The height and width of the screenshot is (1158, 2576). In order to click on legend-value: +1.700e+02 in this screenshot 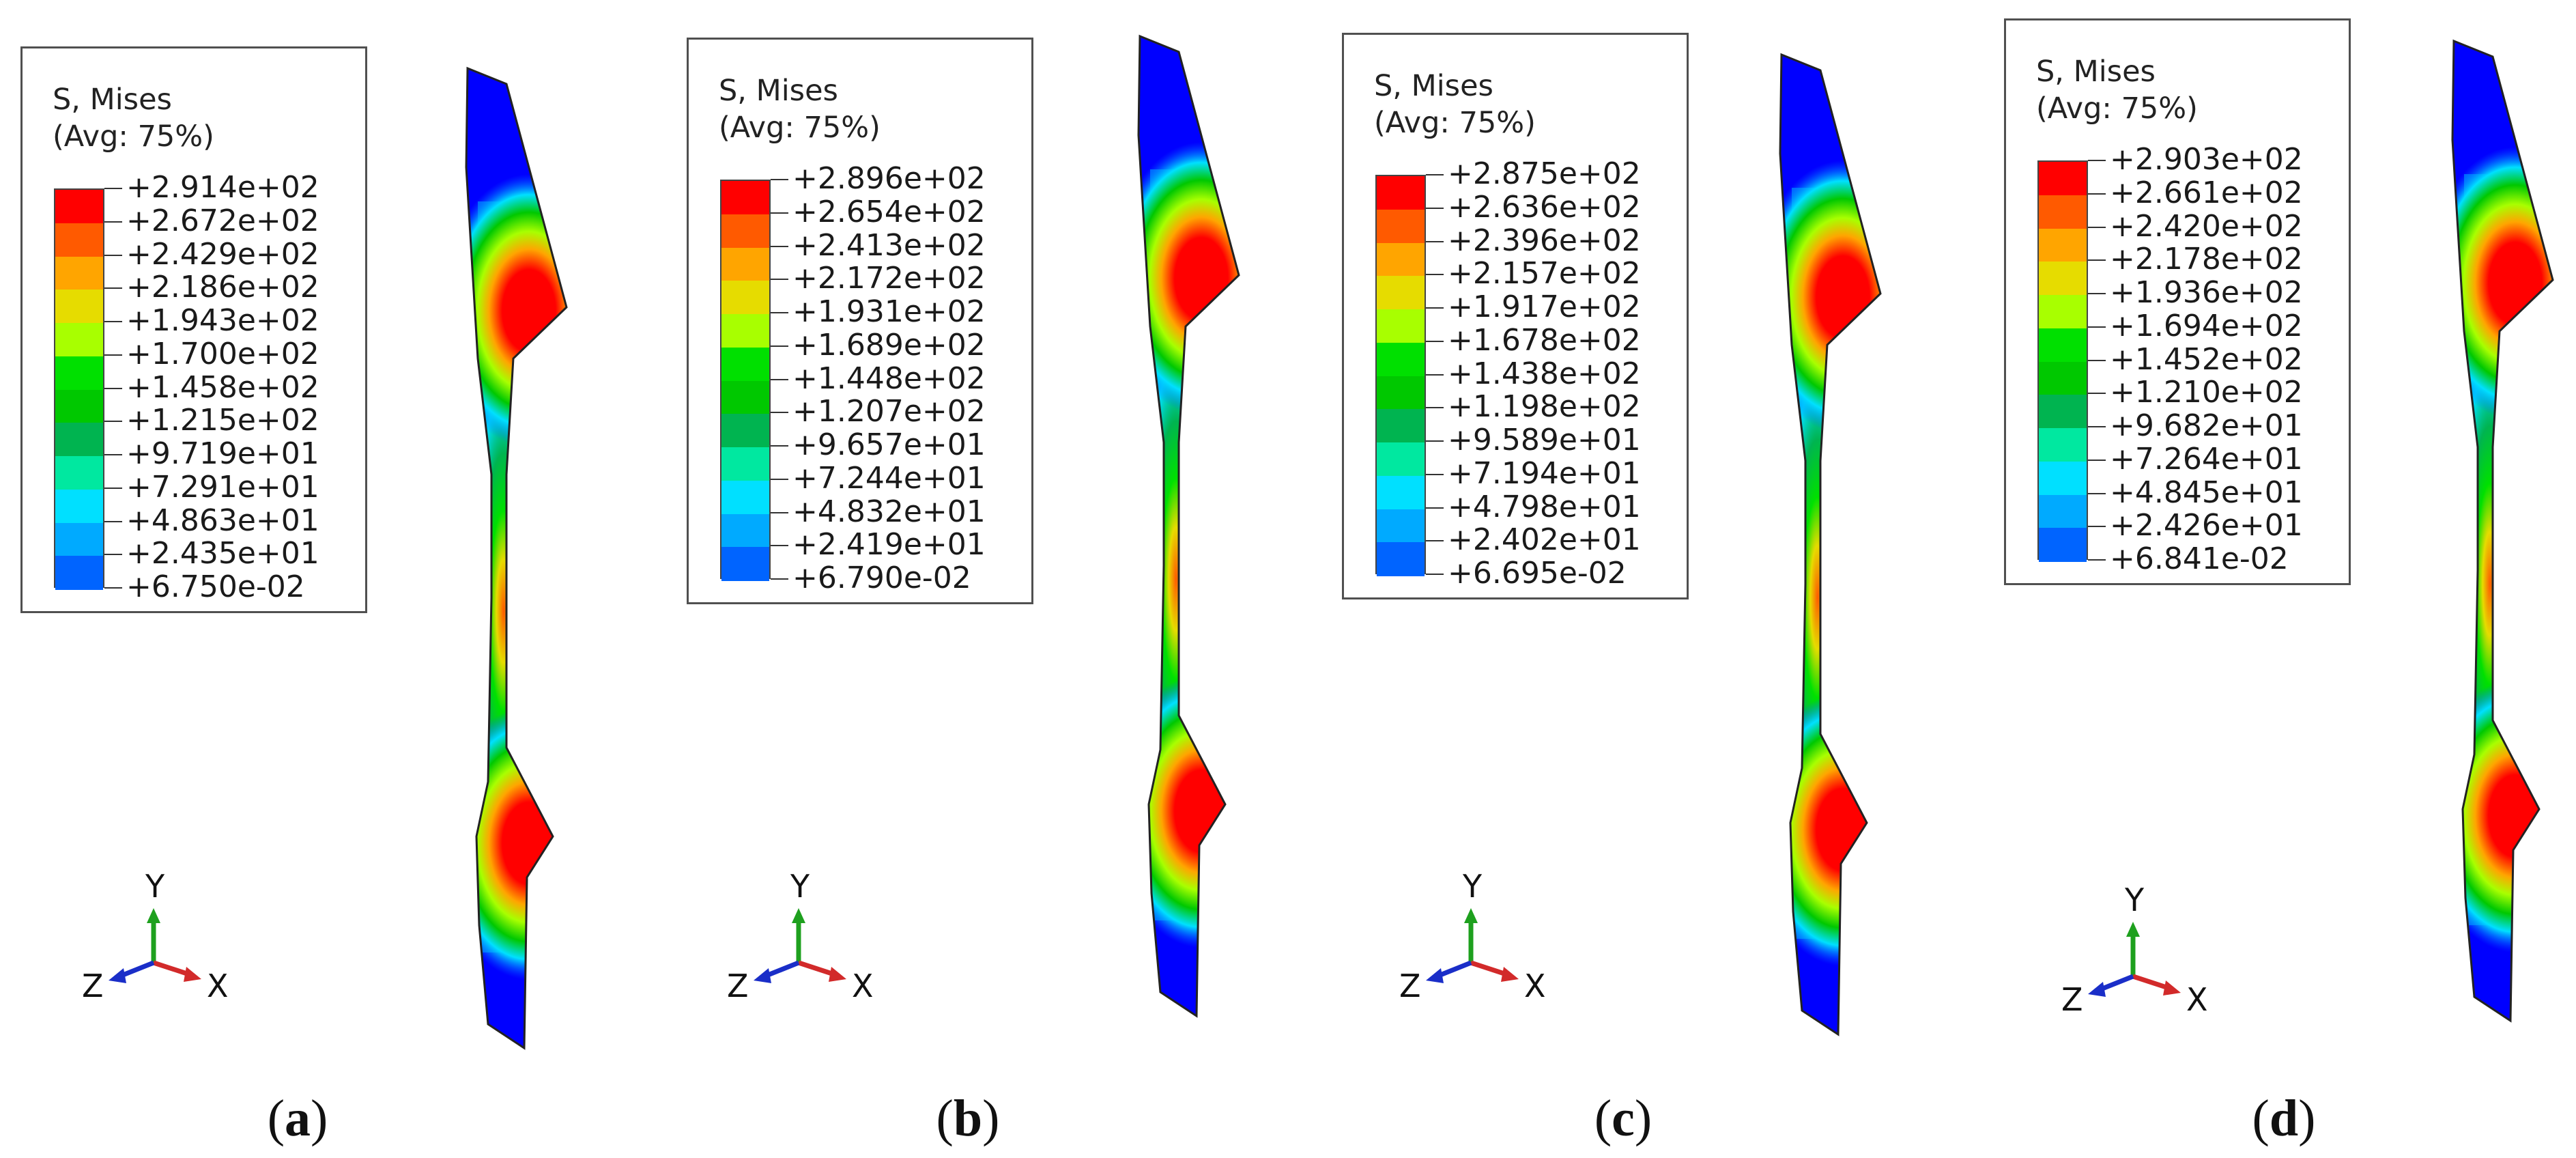, I will do `click(222, 353)`.